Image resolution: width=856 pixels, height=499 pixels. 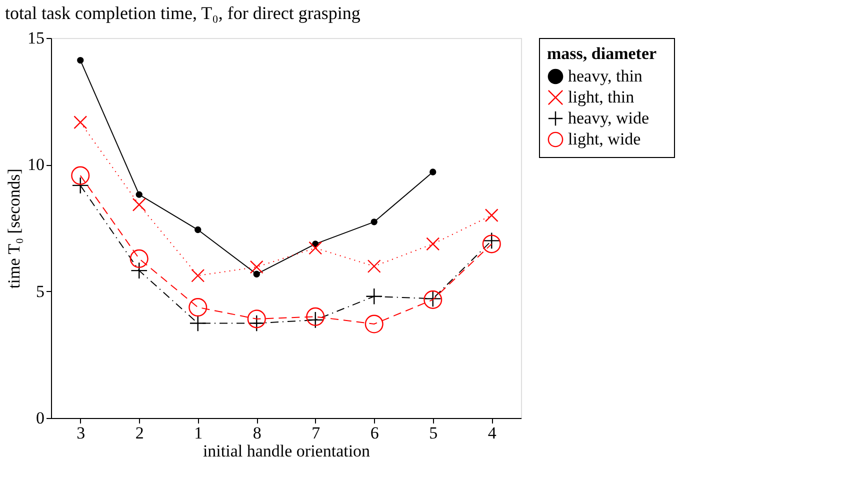 What do you see at coordinates (139, 433) in the screenshot?
I see `x-tick-label: 2` at bounding box center [139, 433].